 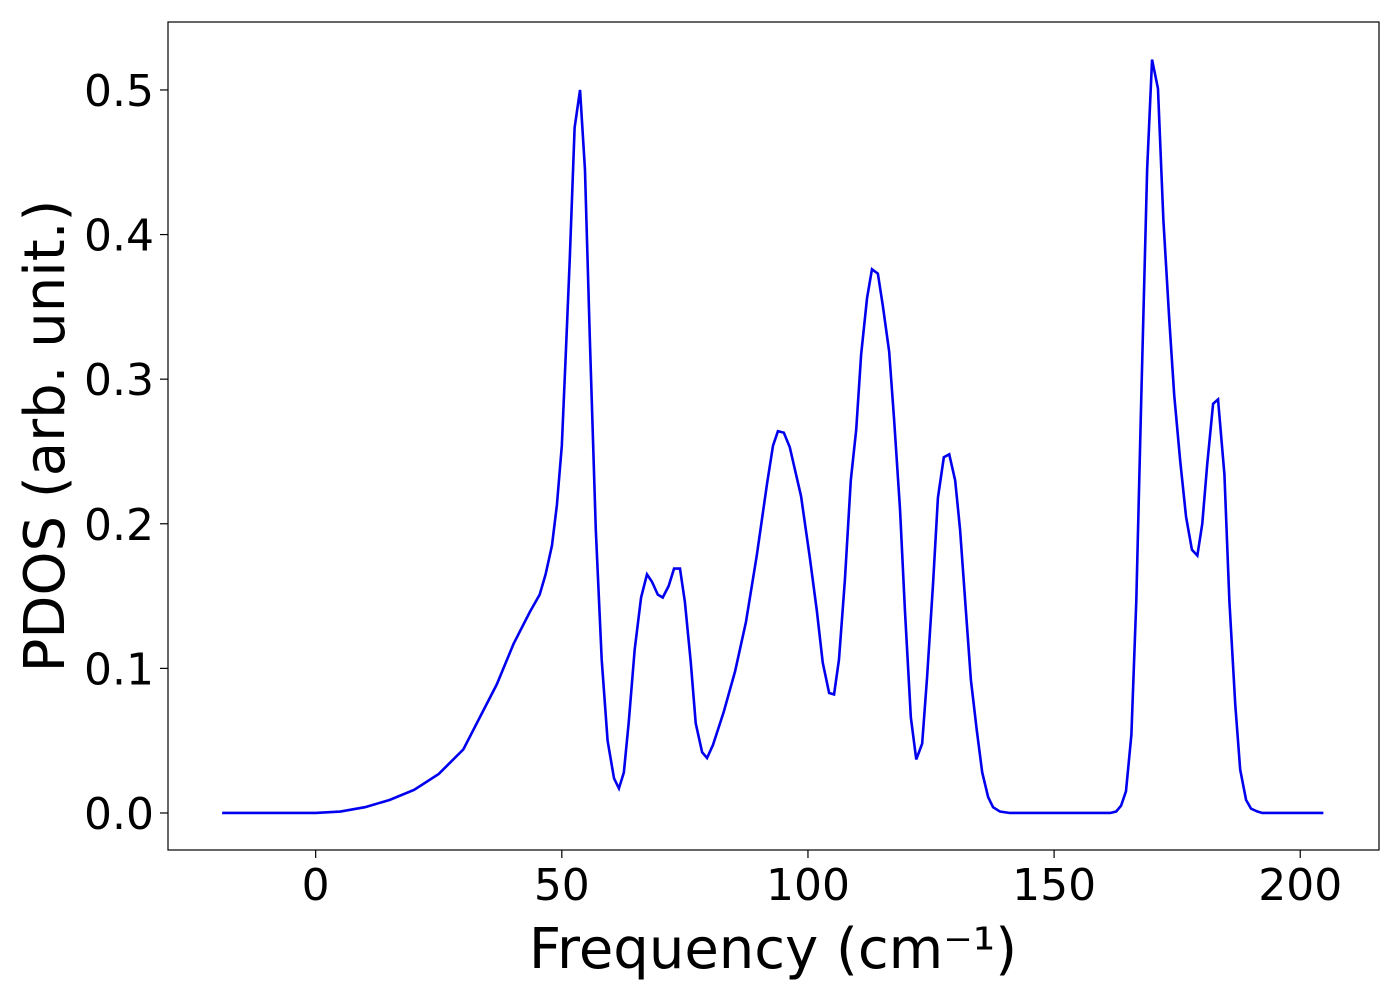 What do you see at coordinates (773, 949) in the screenshot?
I see `x-axis-label: Frequency (cm⁻¹)` at bounding box center [773, 949].